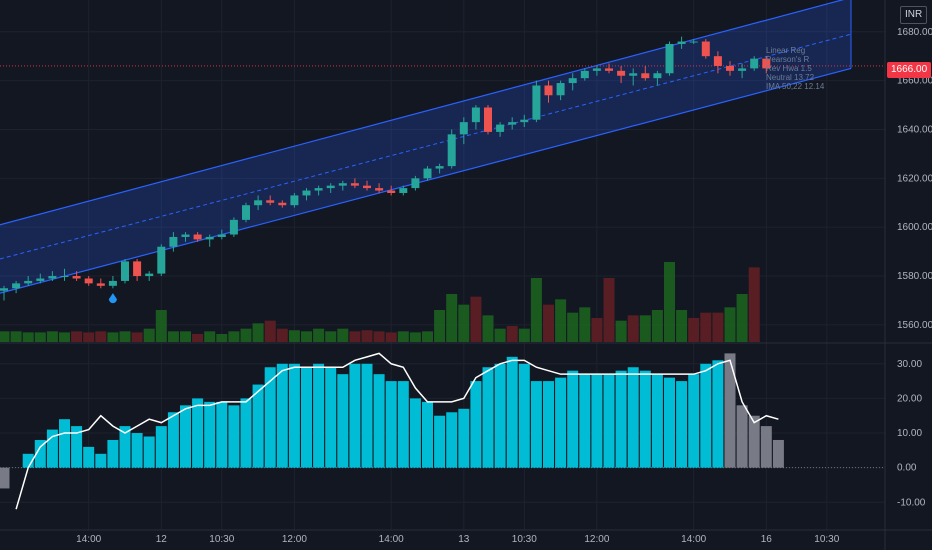 The width and height of the screenshot is (932, 550). What do you see at coordinates (911, 502) in the screenshot?
I see `osc-tick-label: -10.00` at bounding box center [911, 502].